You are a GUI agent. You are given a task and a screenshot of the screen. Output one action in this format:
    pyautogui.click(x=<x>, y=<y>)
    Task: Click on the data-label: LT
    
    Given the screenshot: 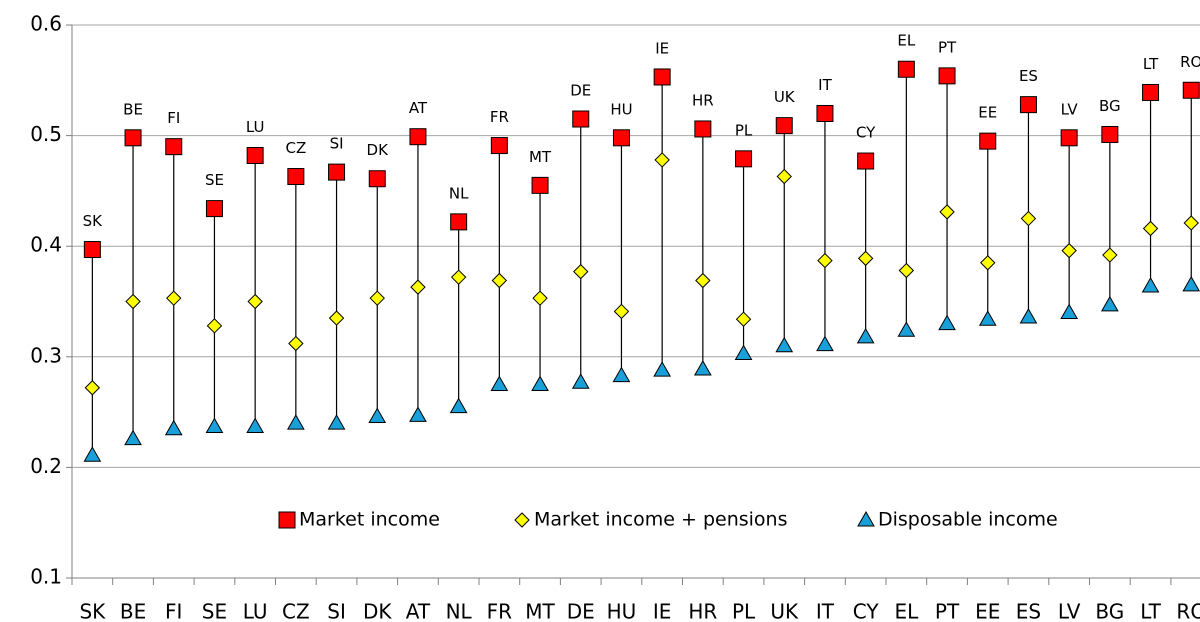 What is the action you would take?
    pyautogui.click(x=1151, y=64)
    